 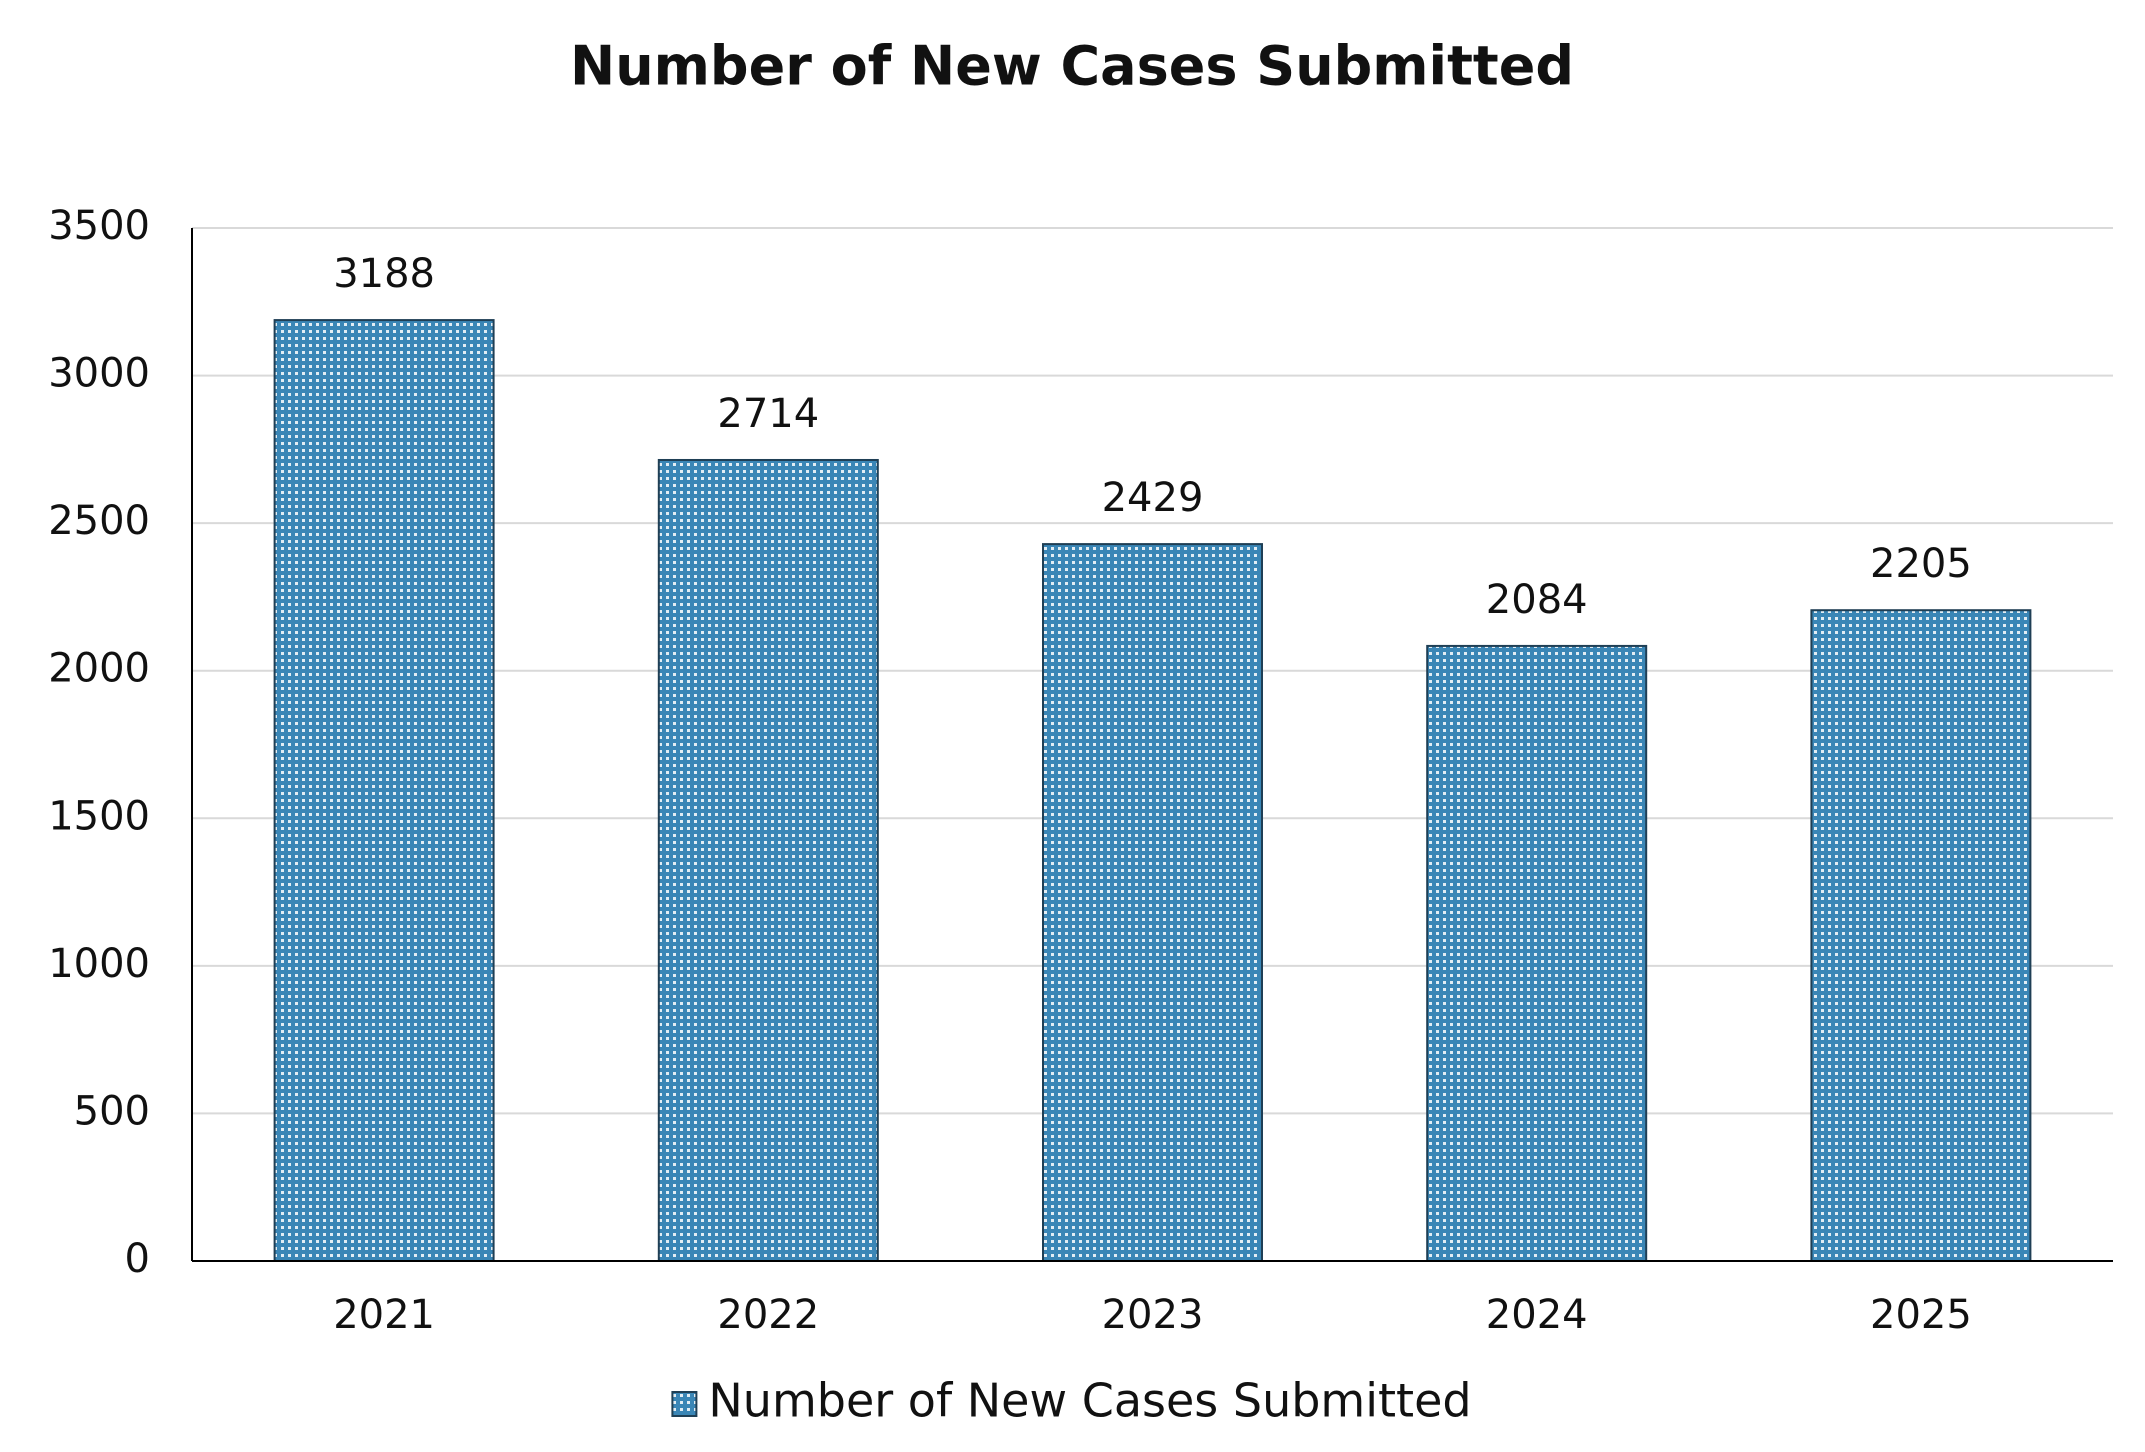 I want to click on x-tick-label: 2025, so click(x=1921, y=1315).